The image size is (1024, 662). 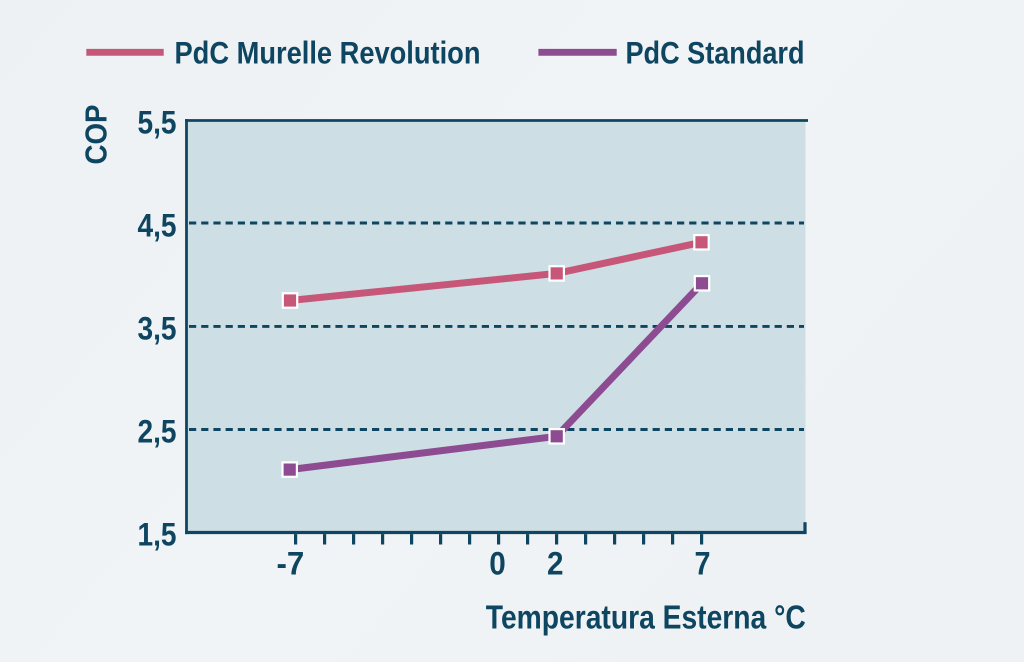 I want to click on svg-text: 3,5, so click(x=157, y=328).